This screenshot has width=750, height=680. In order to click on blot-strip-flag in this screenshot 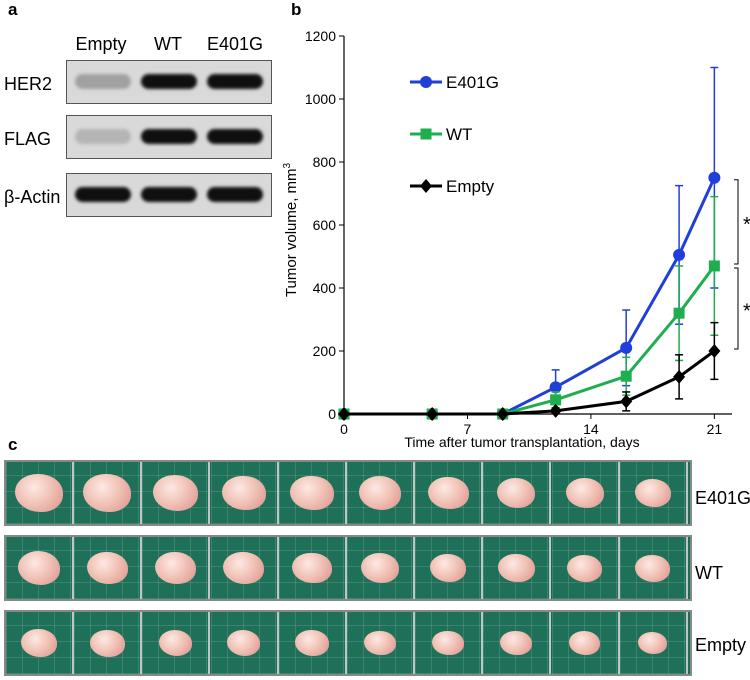, I will do `click(169, 137)`.